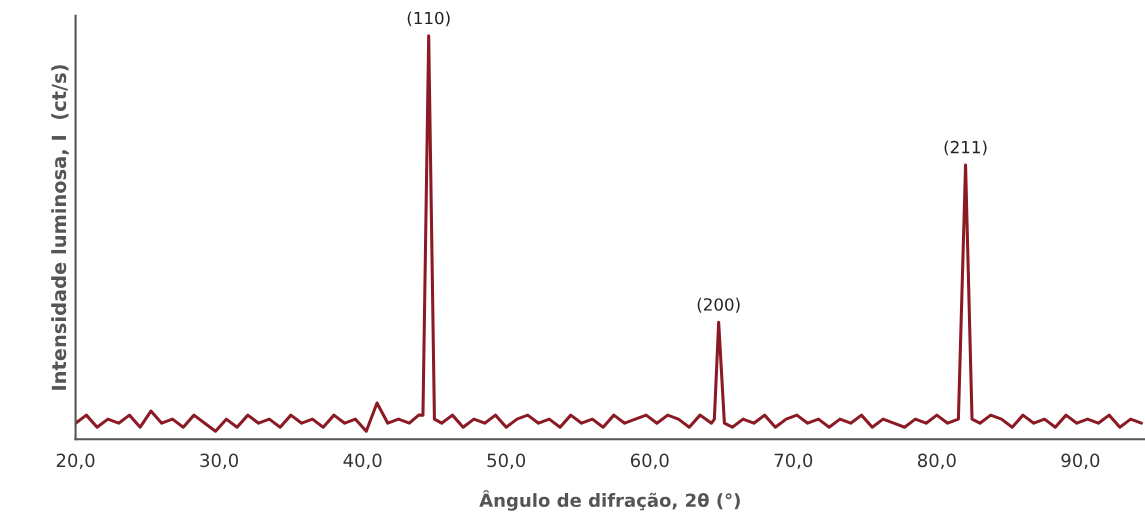  I want to click on annotation: (110), so click(428, 19).